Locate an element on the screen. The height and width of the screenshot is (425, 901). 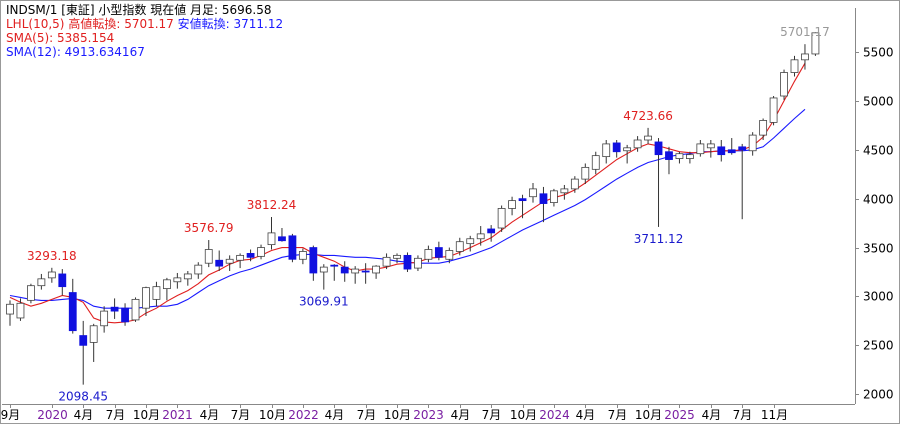
price-annotation: 3293.18 is located at coordinates (52, 256).